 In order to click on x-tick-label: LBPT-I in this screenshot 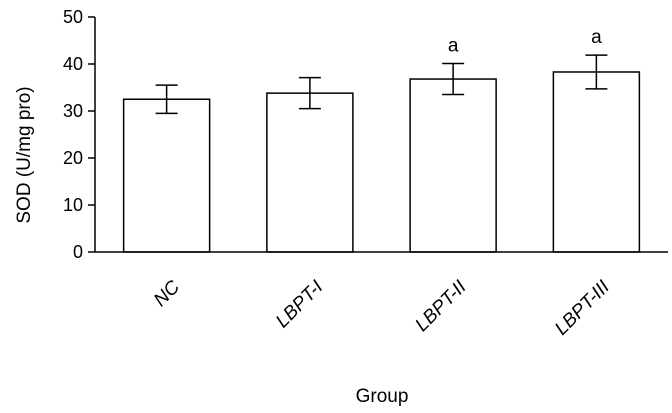, I will do `click(300, 304)`.